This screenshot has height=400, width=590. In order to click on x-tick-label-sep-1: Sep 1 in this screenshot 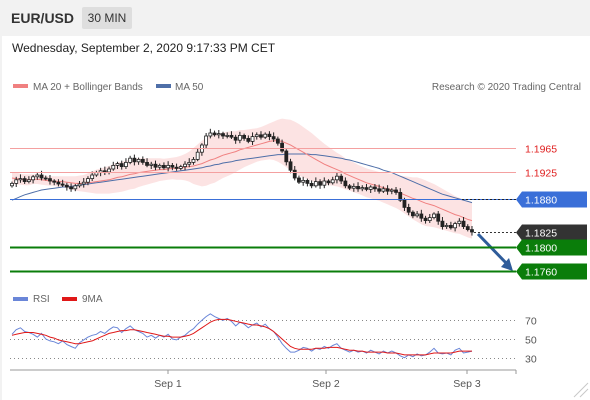, I will do `click(168, 384)`.